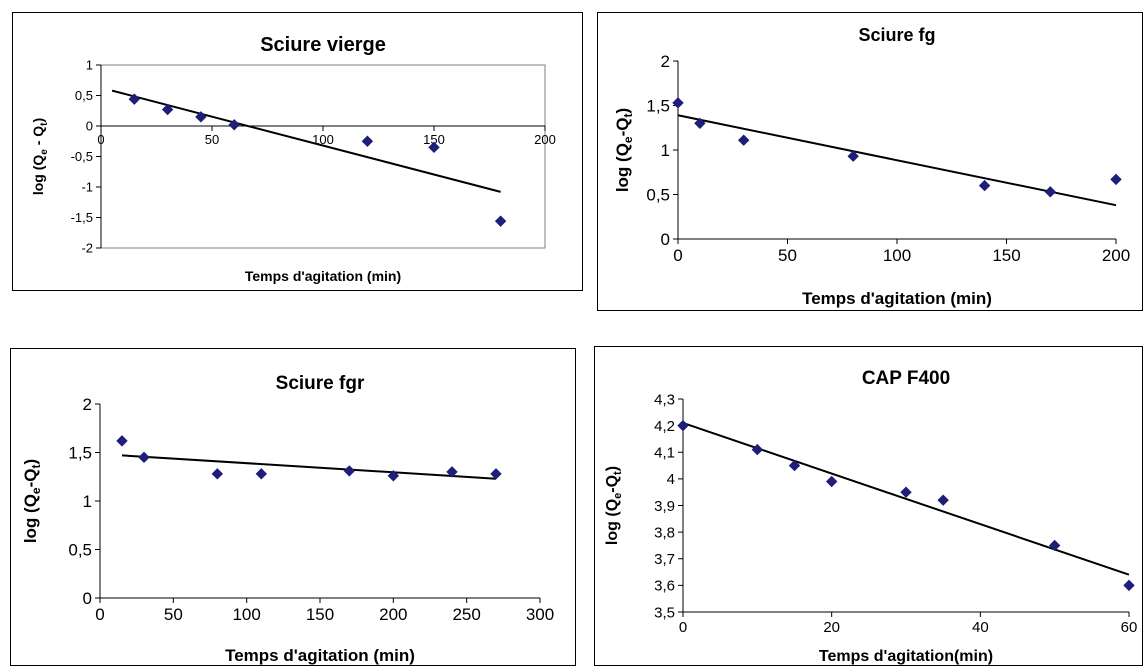  Describe the element at coordinates (466, 614) in the screenshot. I see `x-tick-label: 250` at that location.